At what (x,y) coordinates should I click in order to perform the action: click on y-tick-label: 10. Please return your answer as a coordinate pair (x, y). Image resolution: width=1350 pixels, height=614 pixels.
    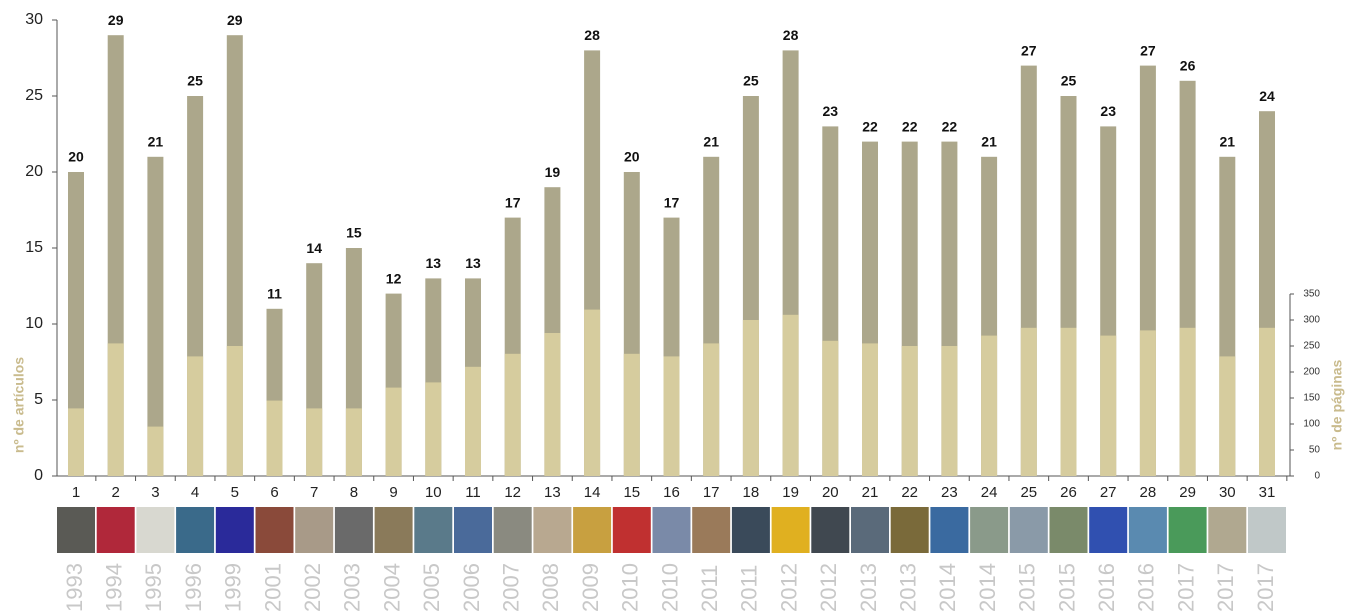
    Looking at the image, I should click on (34, 323).